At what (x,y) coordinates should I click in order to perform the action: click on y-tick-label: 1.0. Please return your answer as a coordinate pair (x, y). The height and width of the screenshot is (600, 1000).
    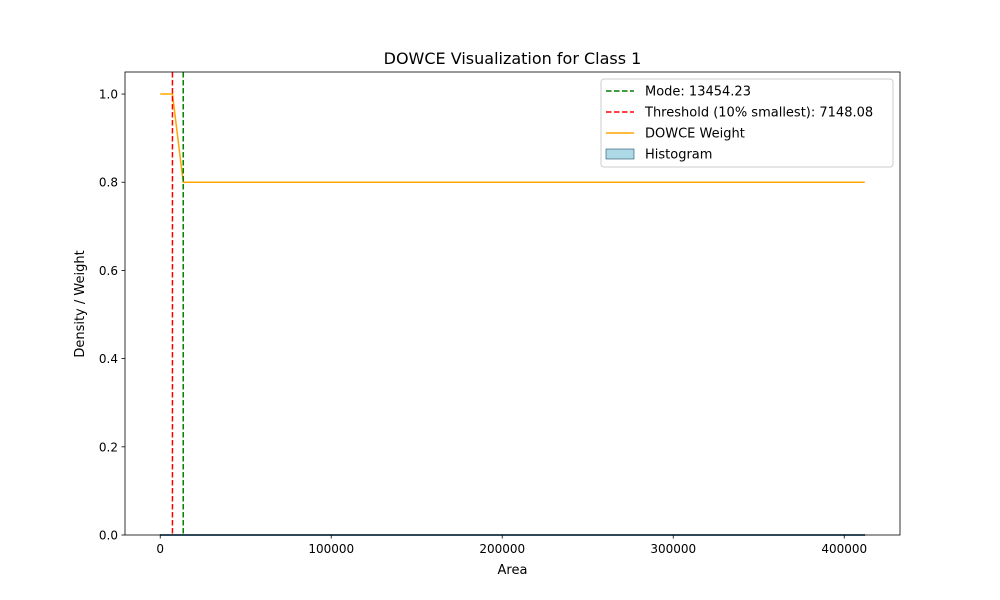
    Looking at the image, I should click on (108, 95).